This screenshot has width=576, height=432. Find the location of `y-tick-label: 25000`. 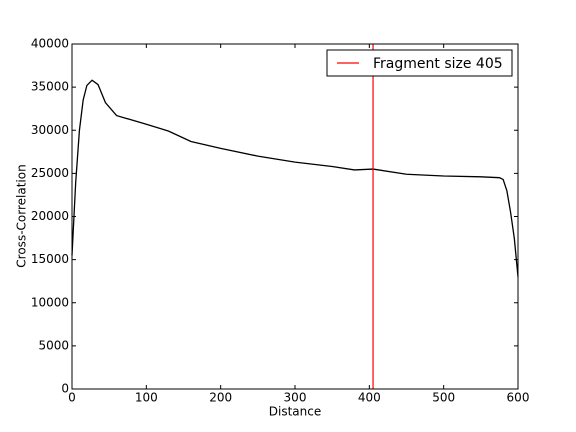

y-tick-label: 25000 is located at coordinates (50, 173).